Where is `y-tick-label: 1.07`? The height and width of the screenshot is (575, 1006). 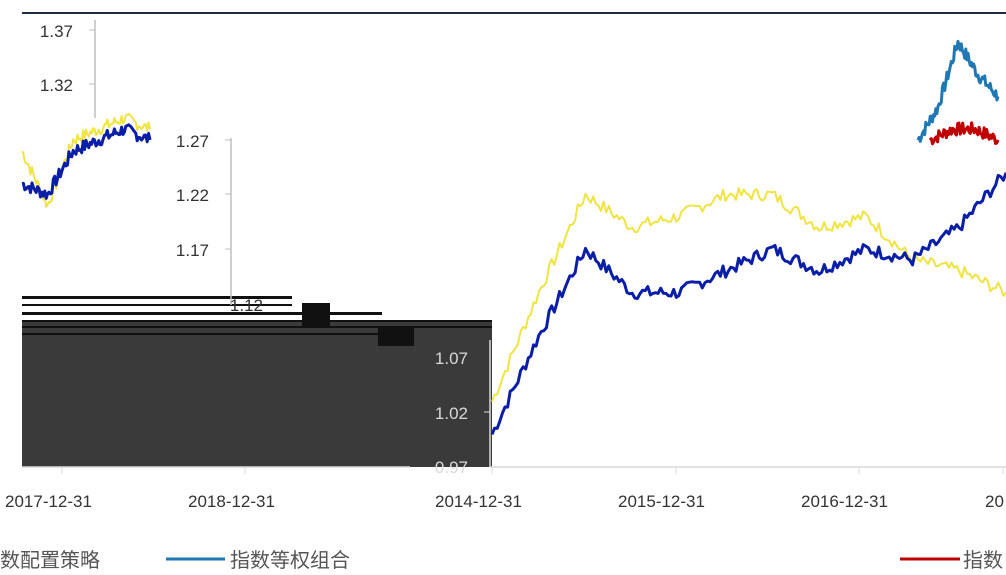 y-tick-label: 1.07 is located at coordinates (451, 358).